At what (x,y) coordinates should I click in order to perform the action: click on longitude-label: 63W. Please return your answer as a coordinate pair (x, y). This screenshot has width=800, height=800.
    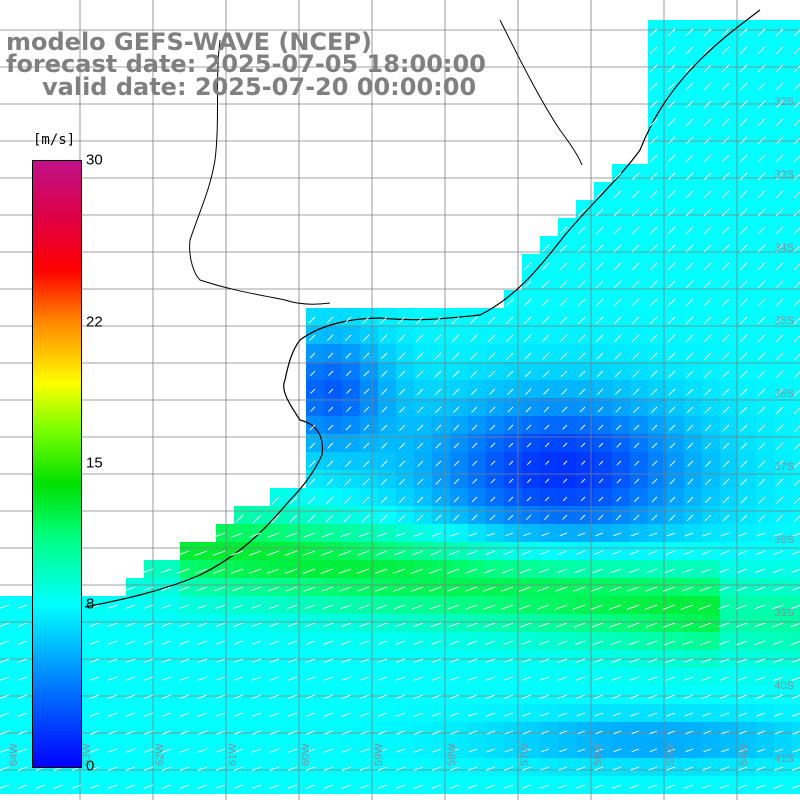
    Looking at the image, I should click on (87, 754).